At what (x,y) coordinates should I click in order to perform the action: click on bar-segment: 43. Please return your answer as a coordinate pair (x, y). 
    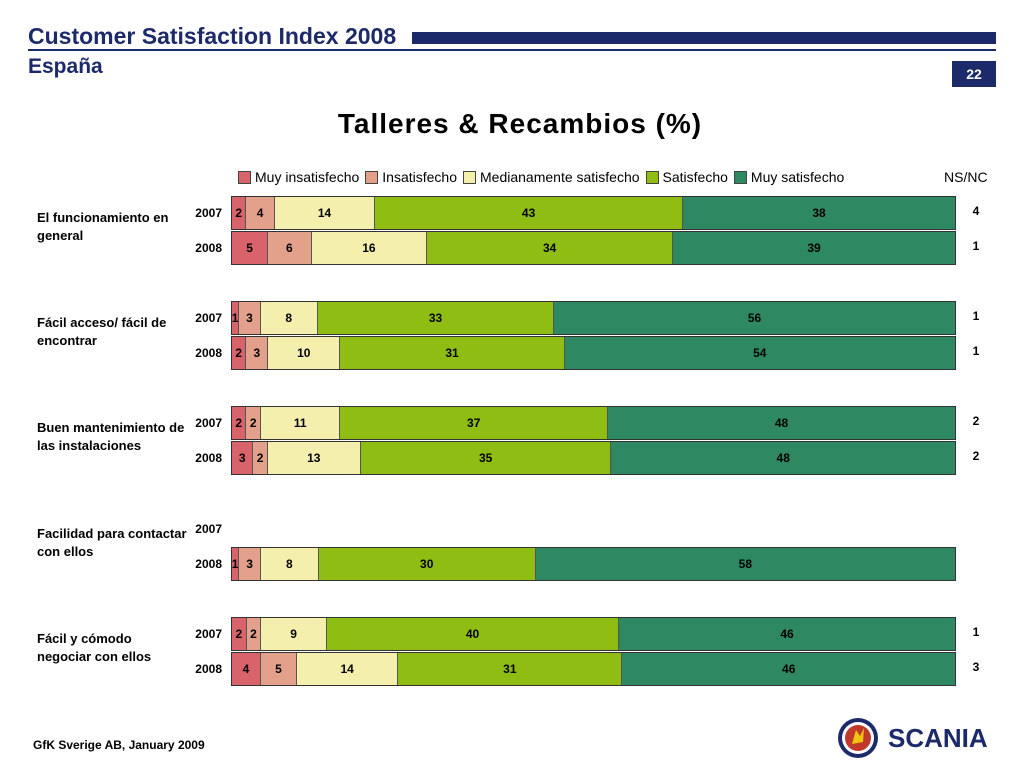
    Looking at the image, I should click on (529, 213).